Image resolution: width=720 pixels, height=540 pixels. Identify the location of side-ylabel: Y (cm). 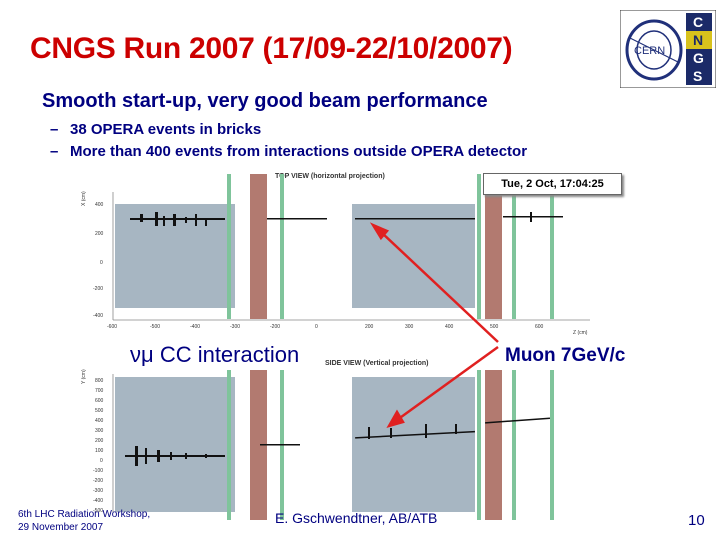
(84, 376).